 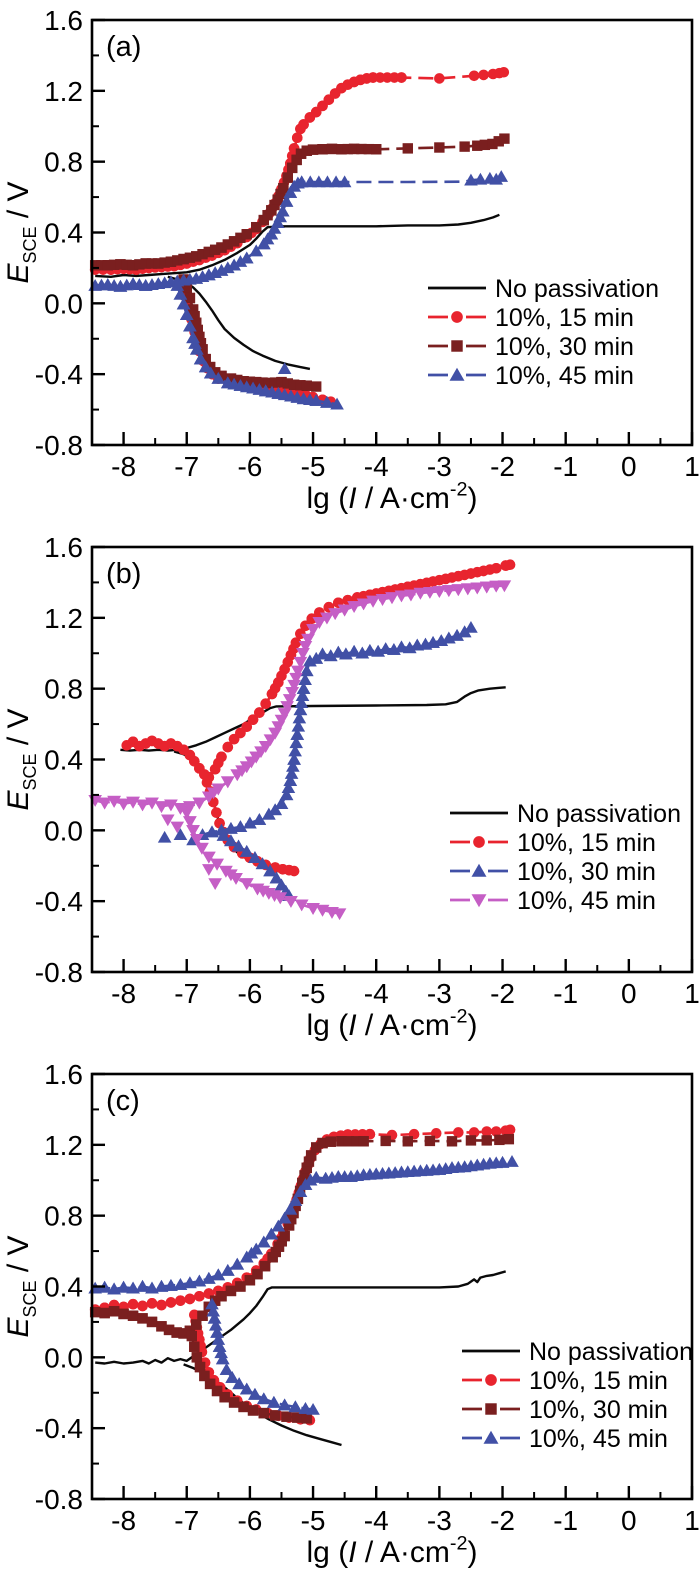 I want to click on x-tick-label: -2, so click(x=502, y=466).